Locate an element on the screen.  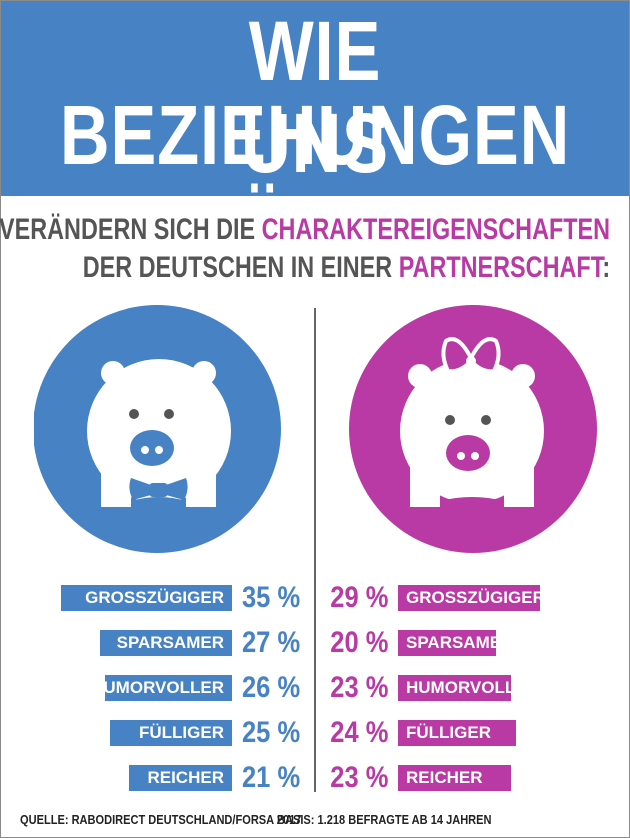
value-label-male-3: 25 % is located at coordinates (271, 732).